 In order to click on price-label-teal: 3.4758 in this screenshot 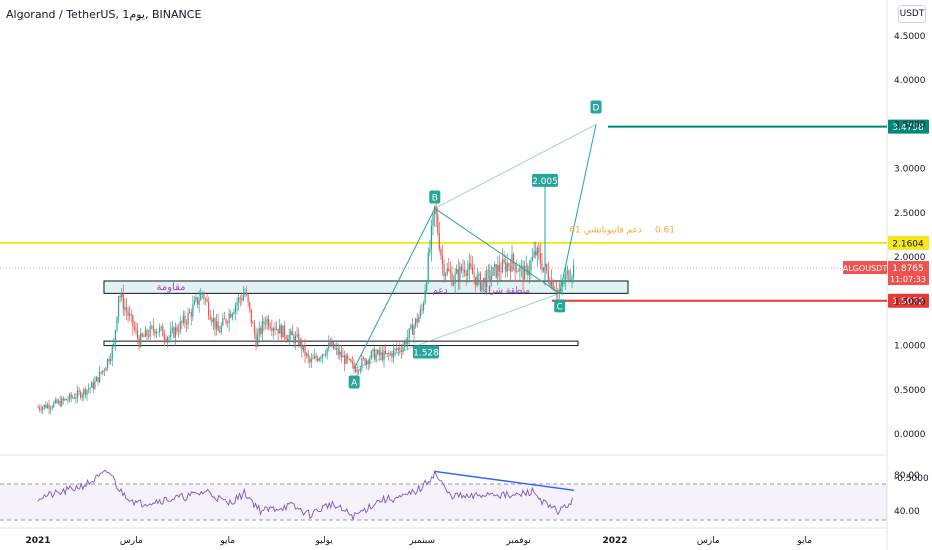, I will do `click(908, 128)`.